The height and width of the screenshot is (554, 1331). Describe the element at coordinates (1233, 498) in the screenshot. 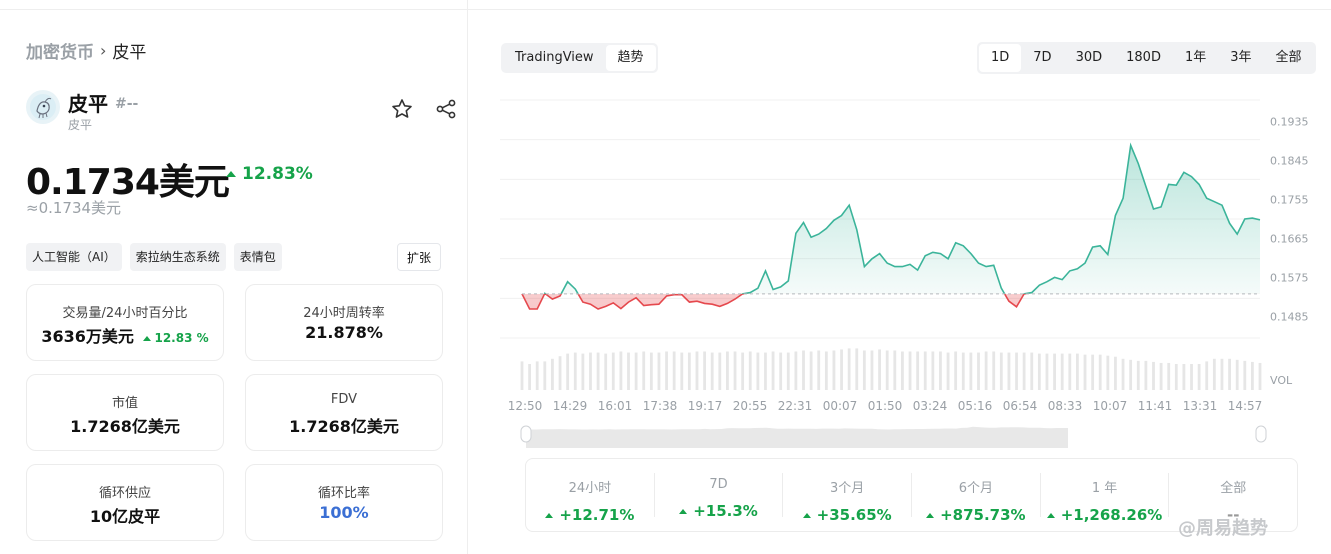

I see `return-all: 全部 --` at that location.